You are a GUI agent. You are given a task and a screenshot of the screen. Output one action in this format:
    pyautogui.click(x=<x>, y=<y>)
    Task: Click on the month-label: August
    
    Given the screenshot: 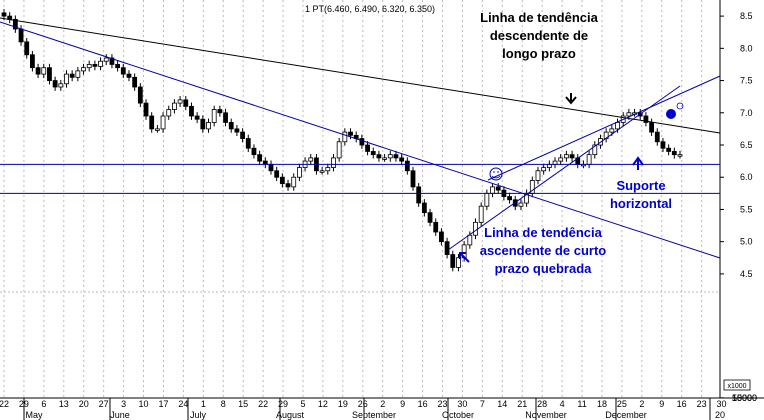 What is the action you would take?
    pyautogui.click(x=290, y=415)
    